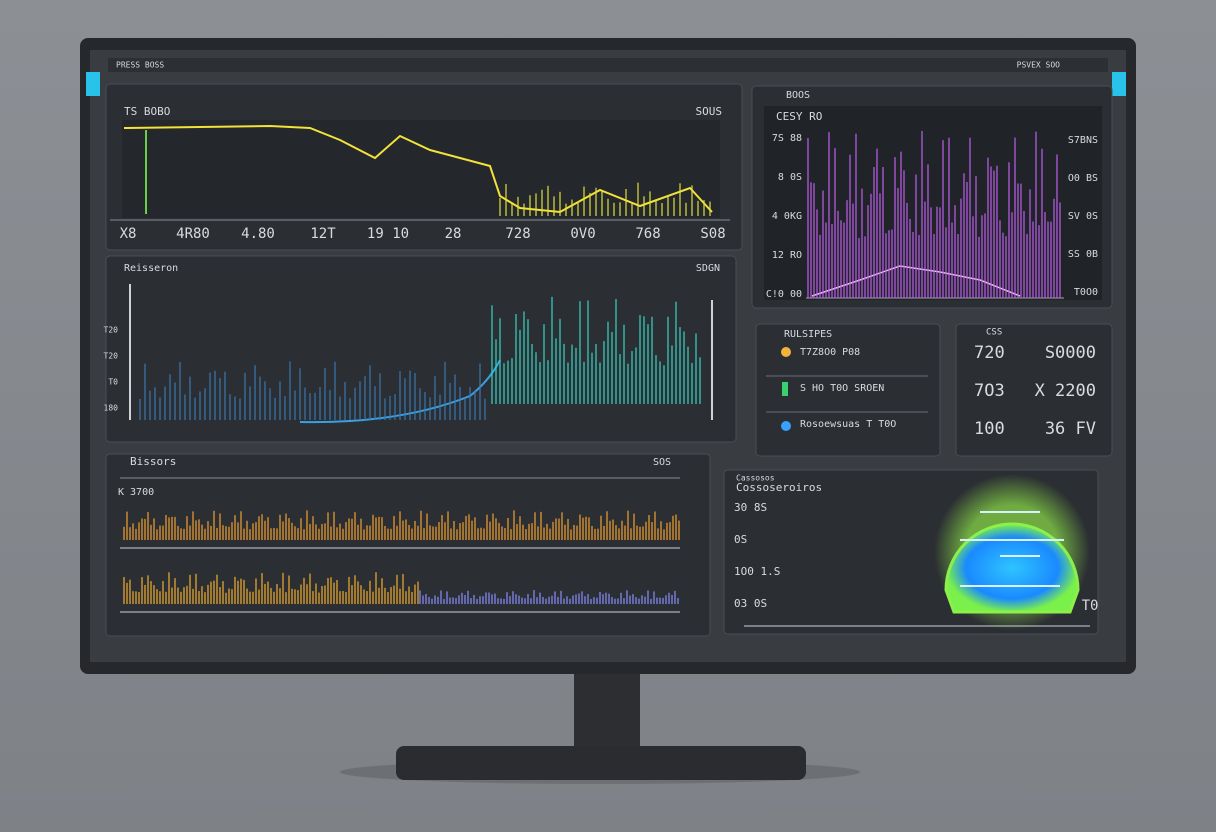 This screenshot has width=1216, height=832. I want to click on label: RULSIPES, so click(808, 334).